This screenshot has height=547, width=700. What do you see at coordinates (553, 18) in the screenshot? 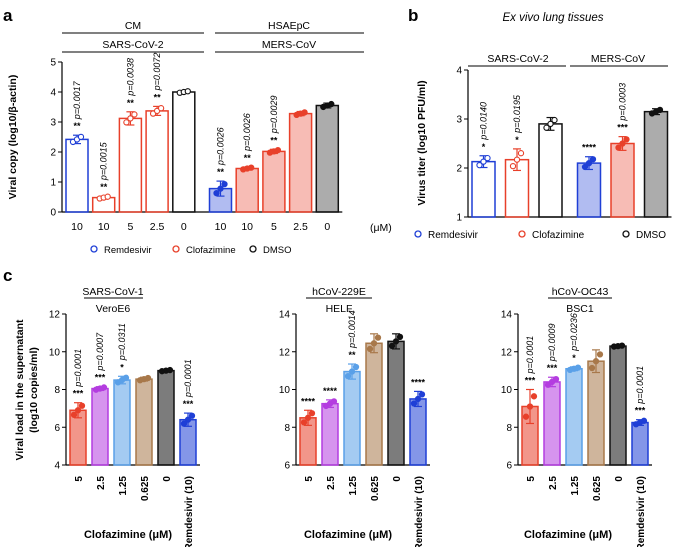
I see `panel-b-title: Ex vivo lung tissues` at bounding box center [553, 18].